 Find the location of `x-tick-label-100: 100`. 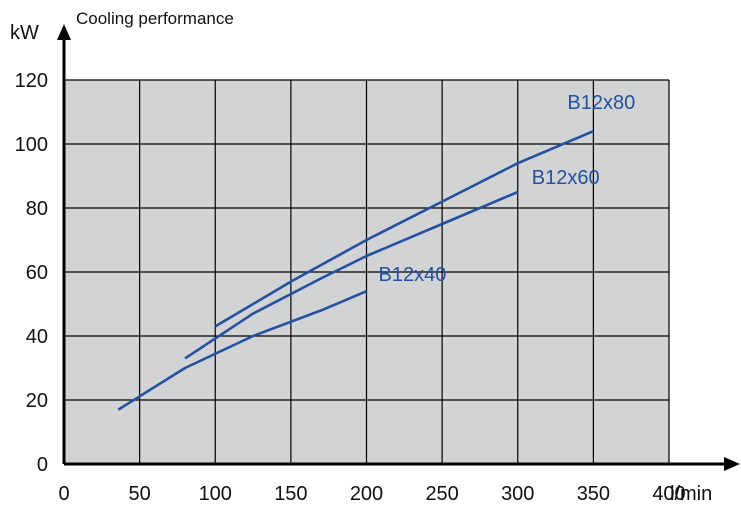

x-tick-label-100: 100 is located at coordinates (215, 494).